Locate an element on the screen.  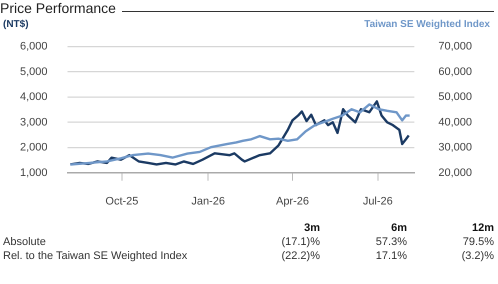
text: 57.3% is located at coordinates (390, 242).